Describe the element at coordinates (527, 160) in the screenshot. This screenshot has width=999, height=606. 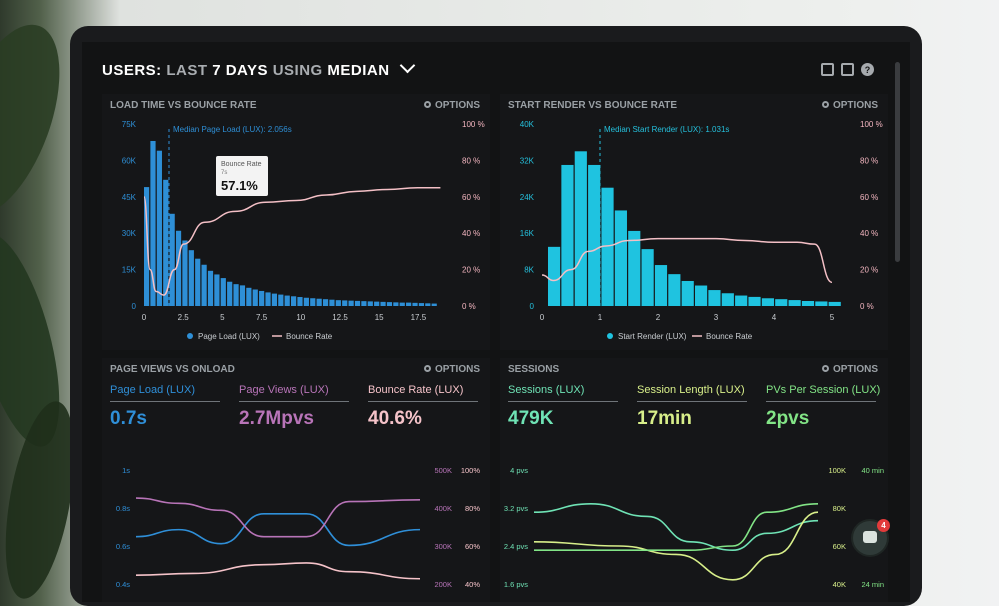
I see `y-tick-label: 32K` at that location.